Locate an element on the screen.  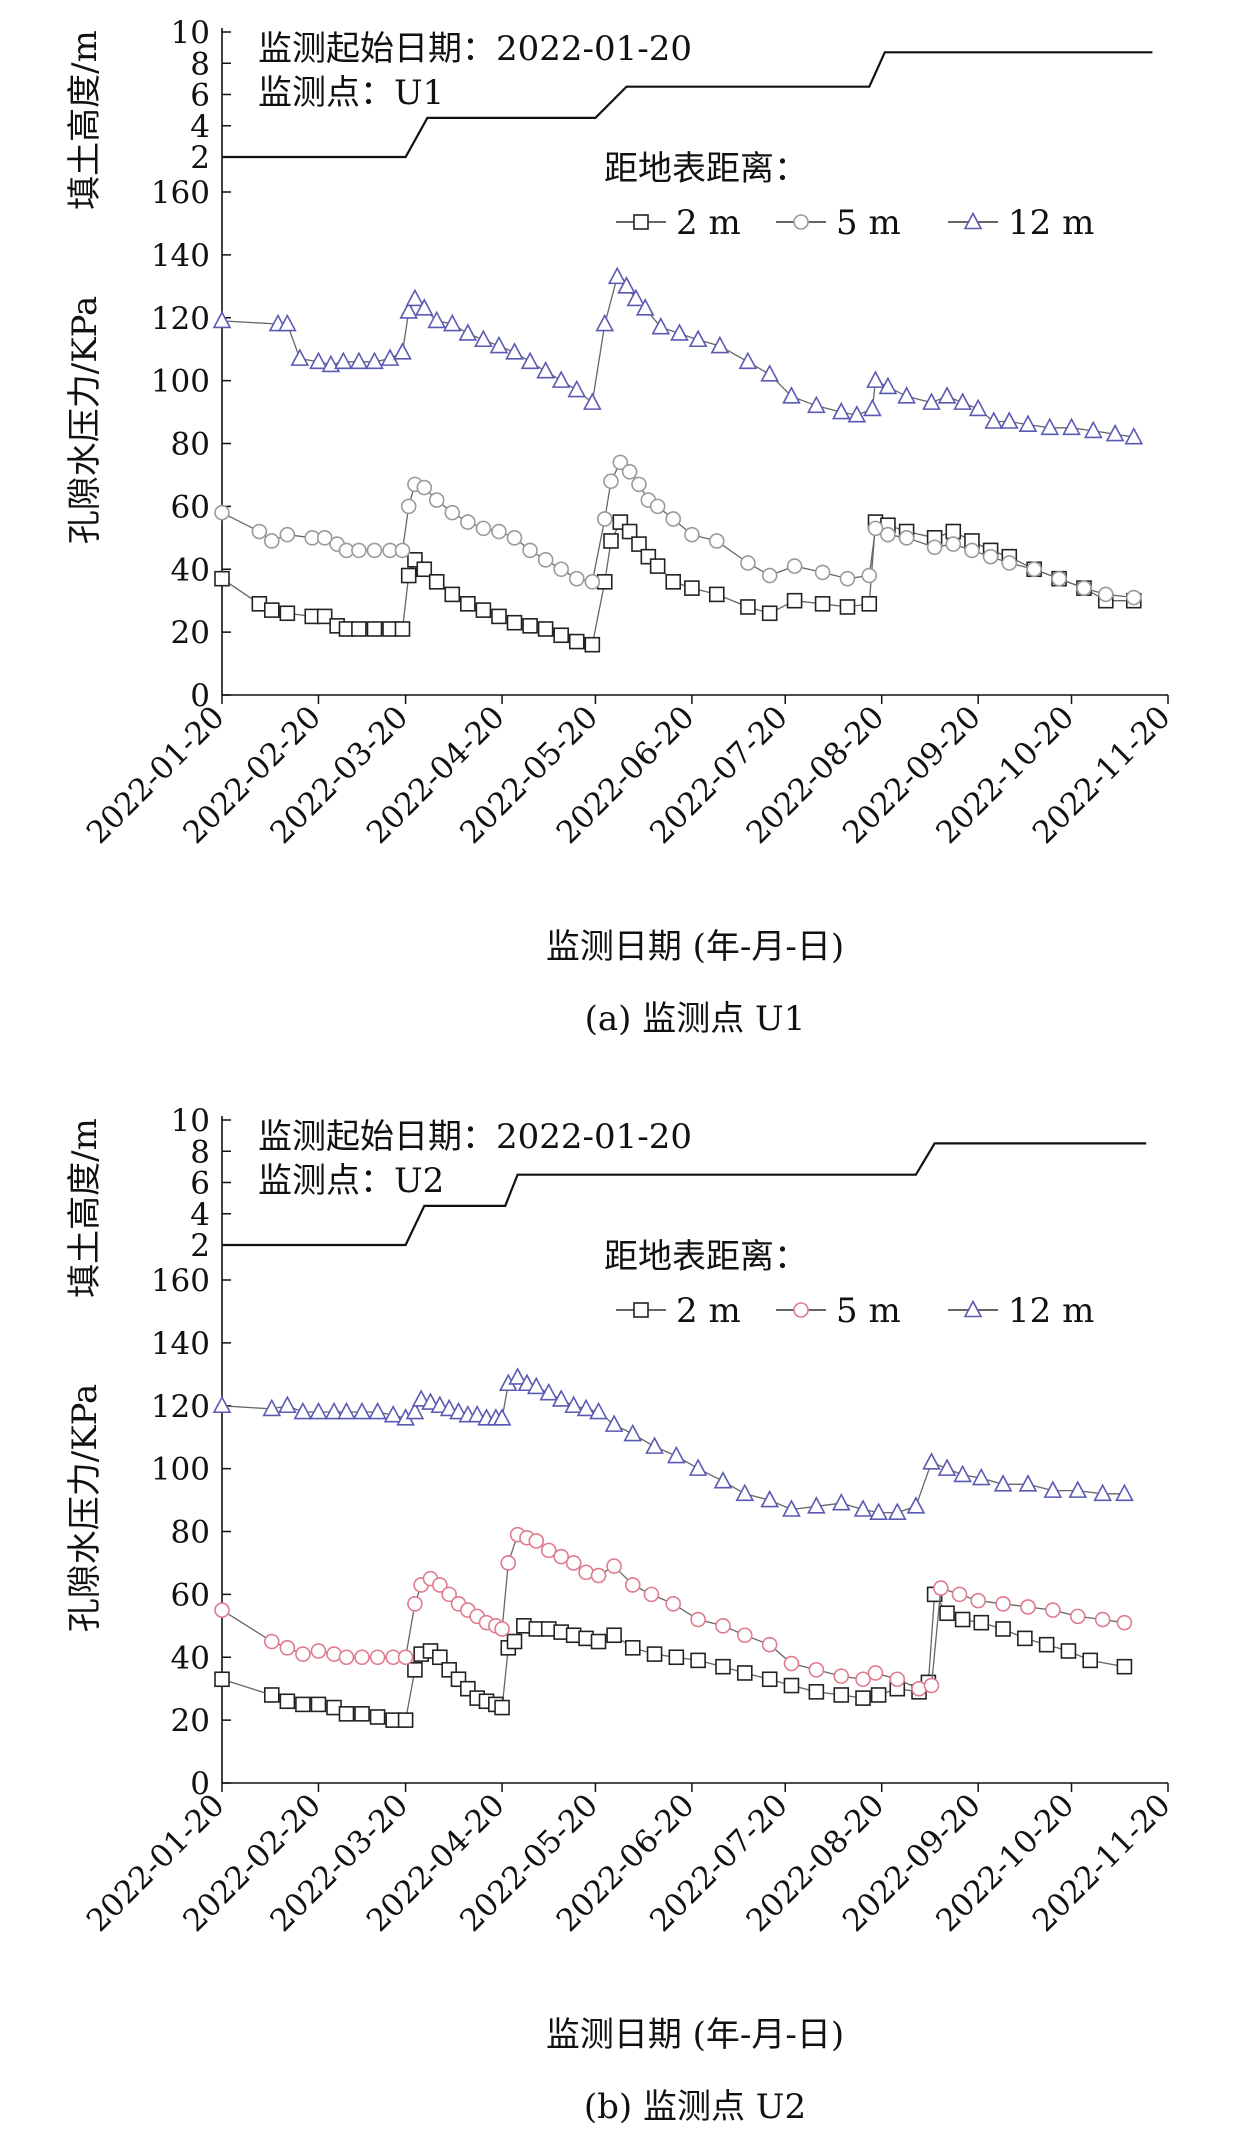
start-date-label: 监测起始日期：2022-01-20 is located at coordinates (475, 49).